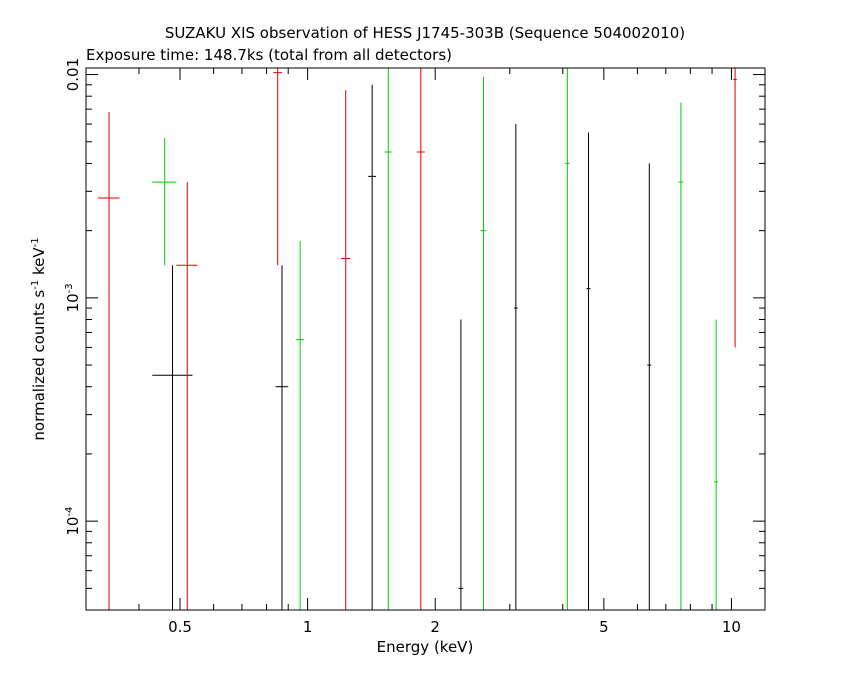 This screenshot has height=680, width=850. Describe the element at coordinates (731, 627) in the screenshot. I see `x-tick-label: 10` at that location.